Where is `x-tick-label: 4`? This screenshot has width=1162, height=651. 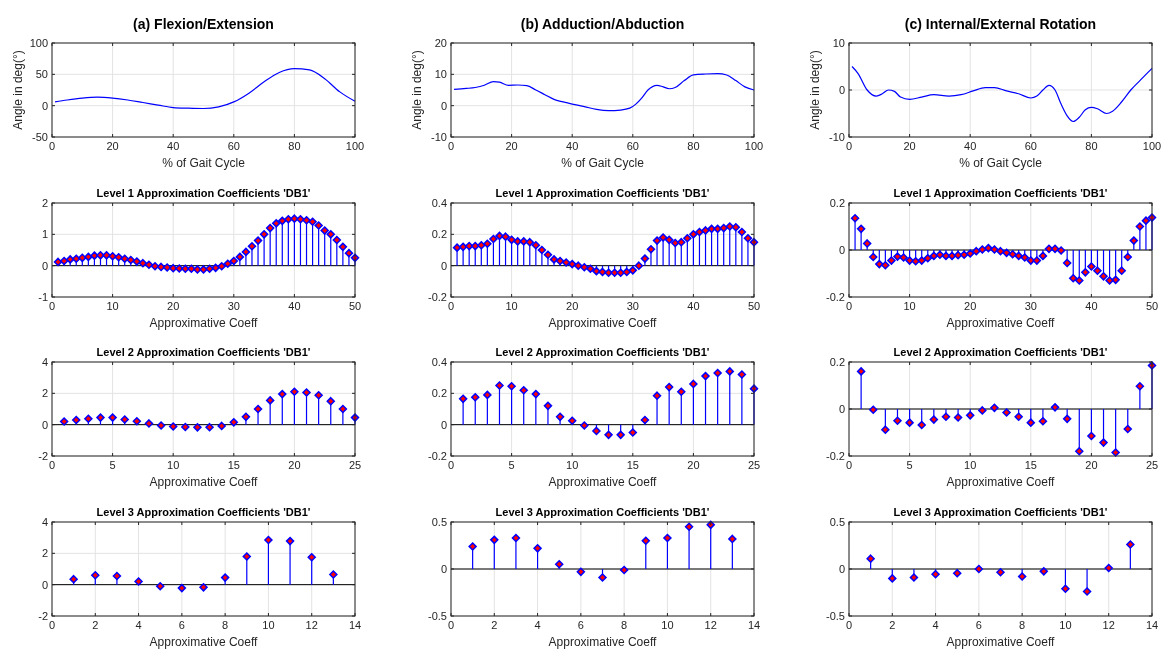
x-tick-label: 4 is located at coordinates (138, 625).